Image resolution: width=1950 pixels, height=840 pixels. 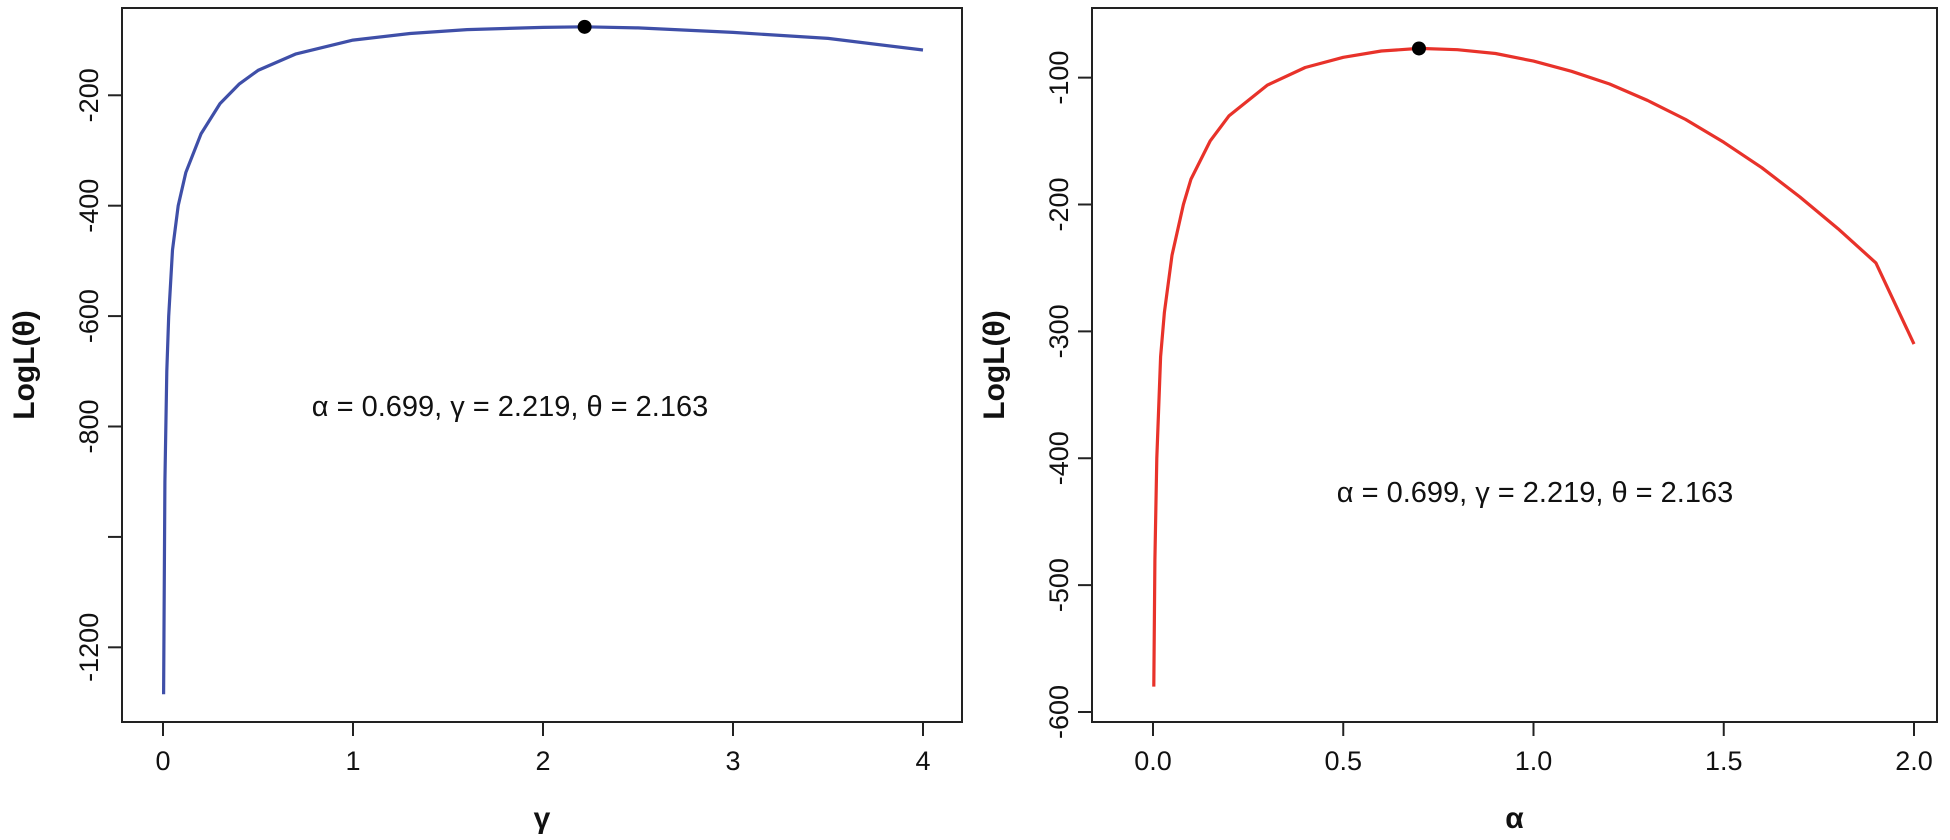 I want to click on y-tick-label: -500, so click(x=1059, y=585).